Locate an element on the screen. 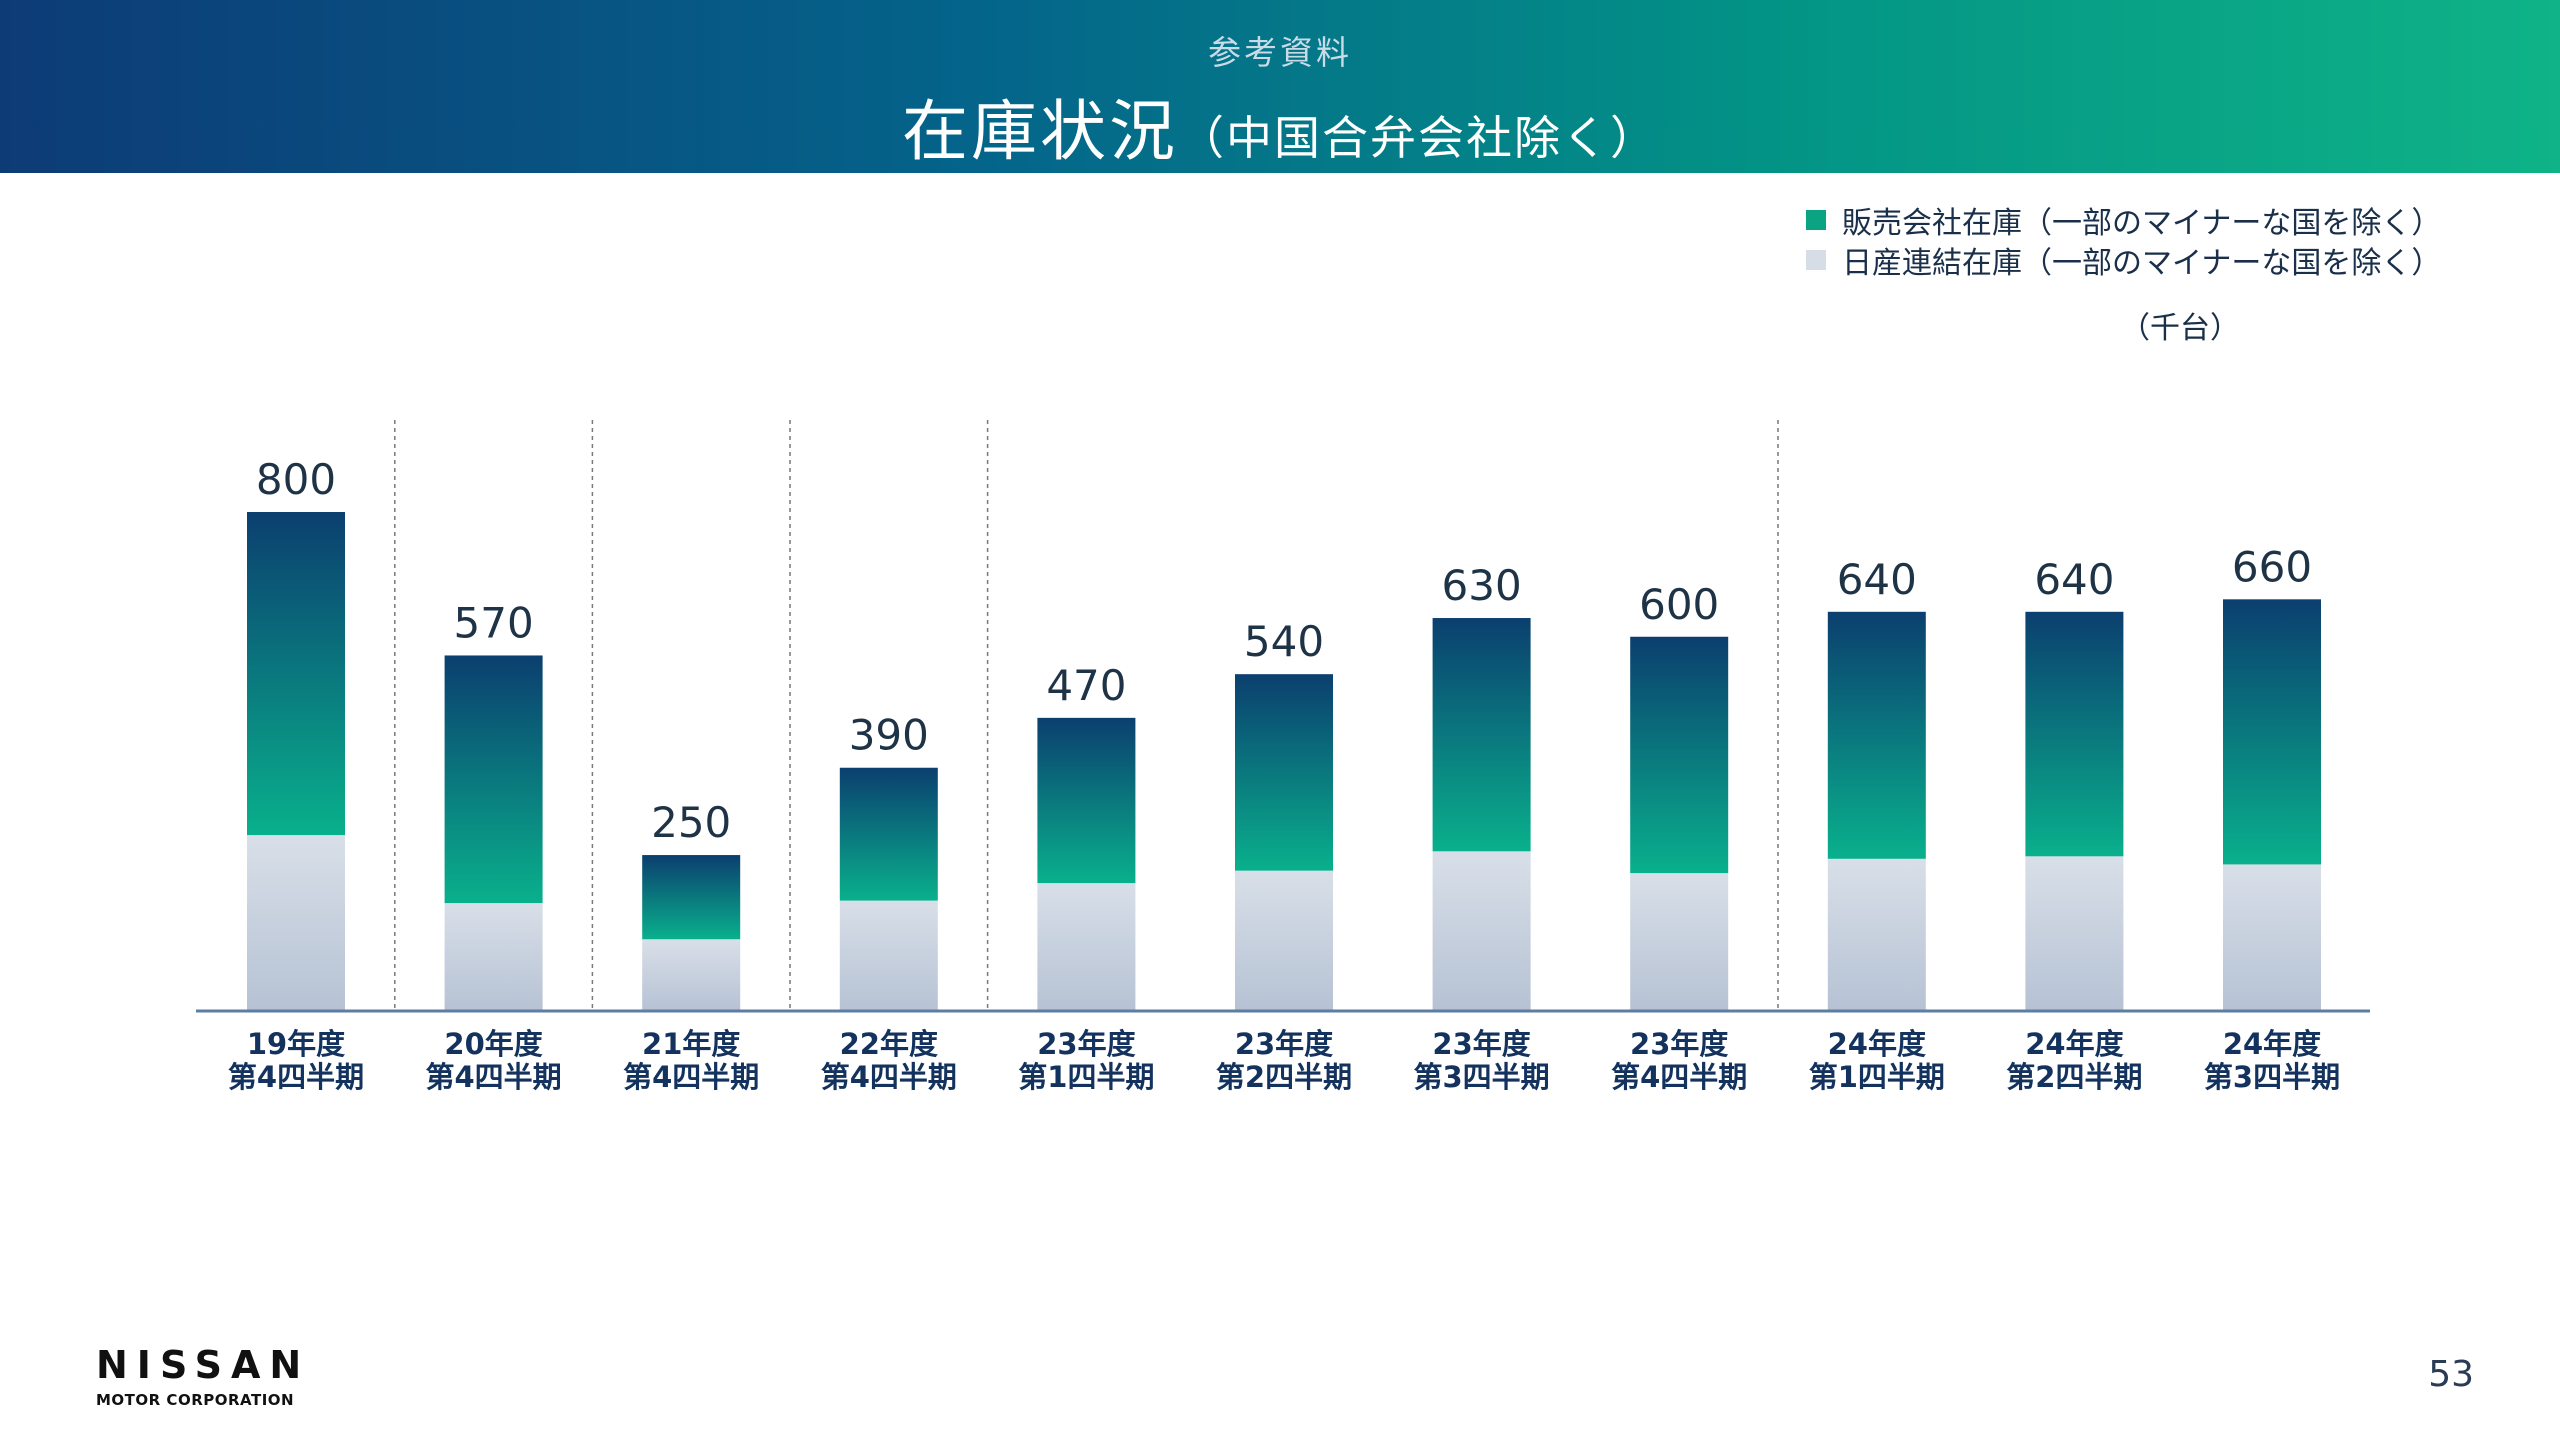 The height and width of the screenshot is (1440, 2560). page-title: 在庫状況（中国合弁会社除く） is located at coordinates (1280, 126).